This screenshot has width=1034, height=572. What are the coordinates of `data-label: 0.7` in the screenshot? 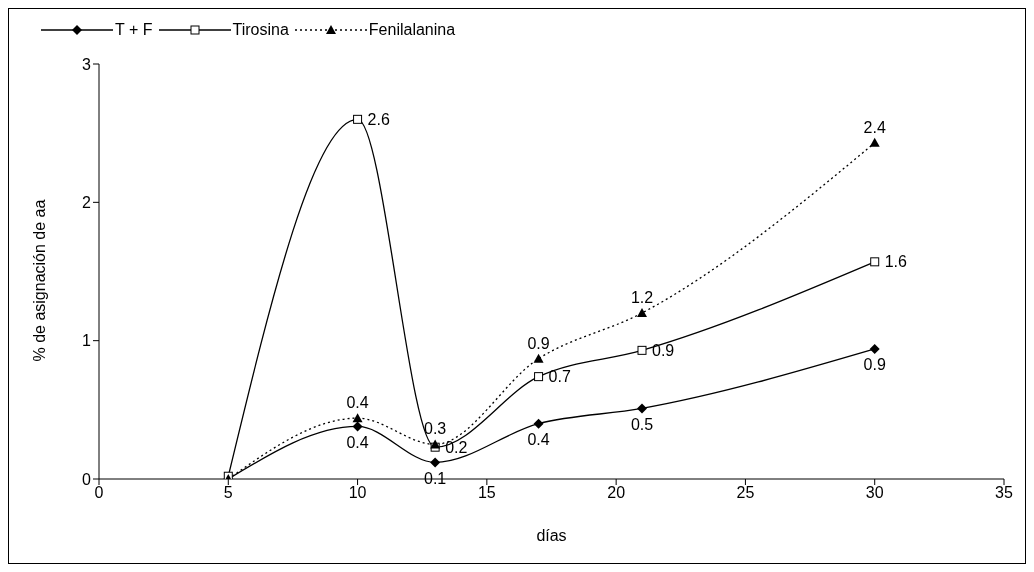 It's located at (559, 377).